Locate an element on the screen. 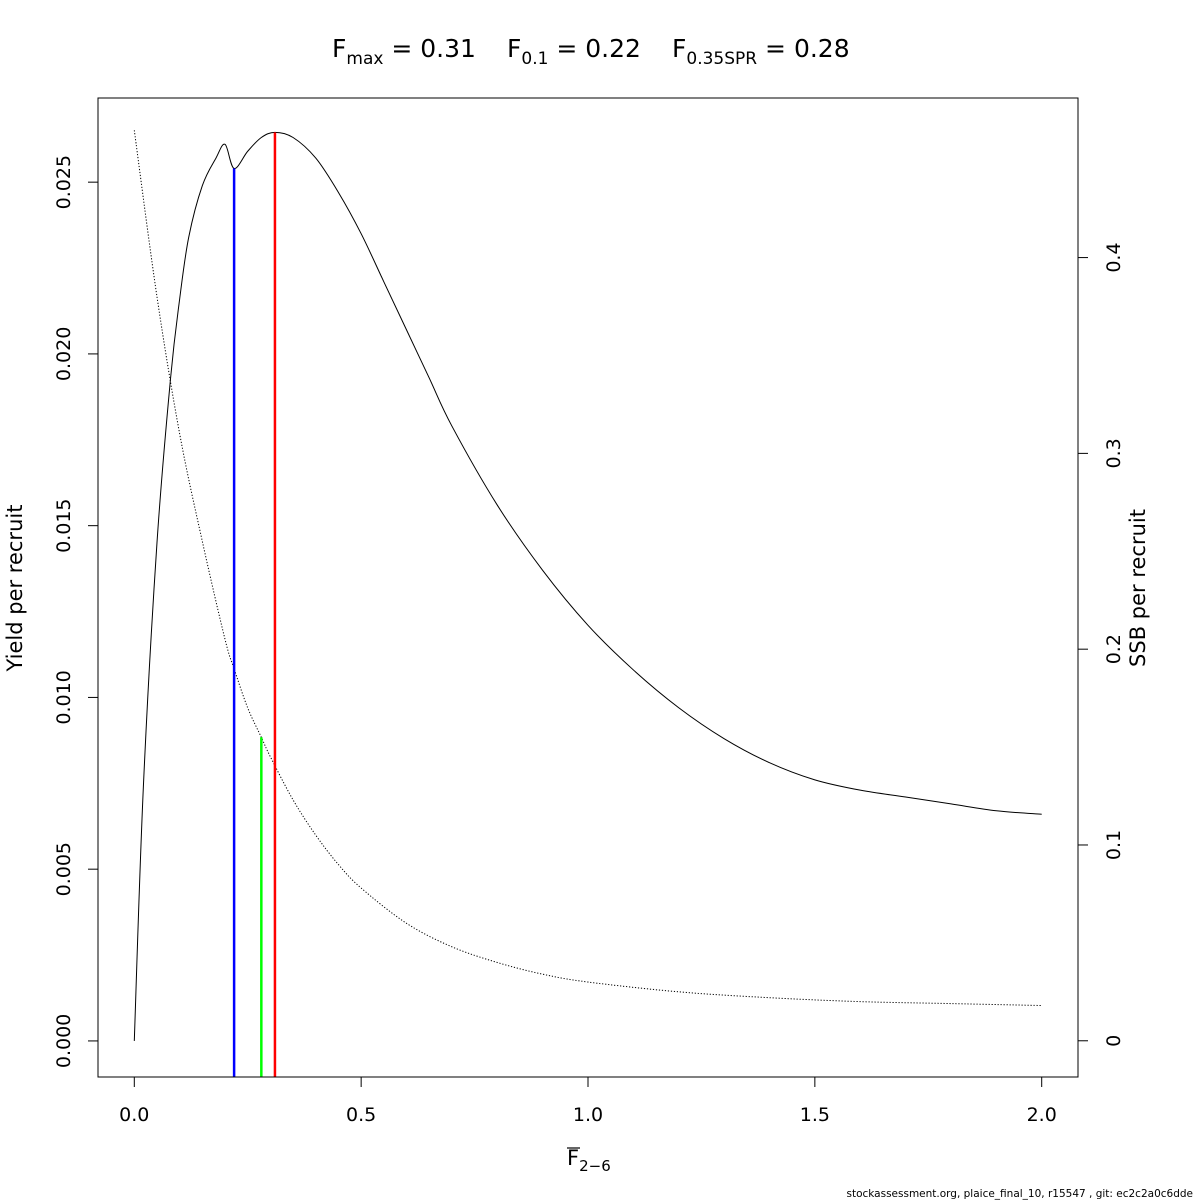 The height and width of the screenshot is (1200, 1200). y2-tick-label: 0.3 is located at coordinates (1114, 453).